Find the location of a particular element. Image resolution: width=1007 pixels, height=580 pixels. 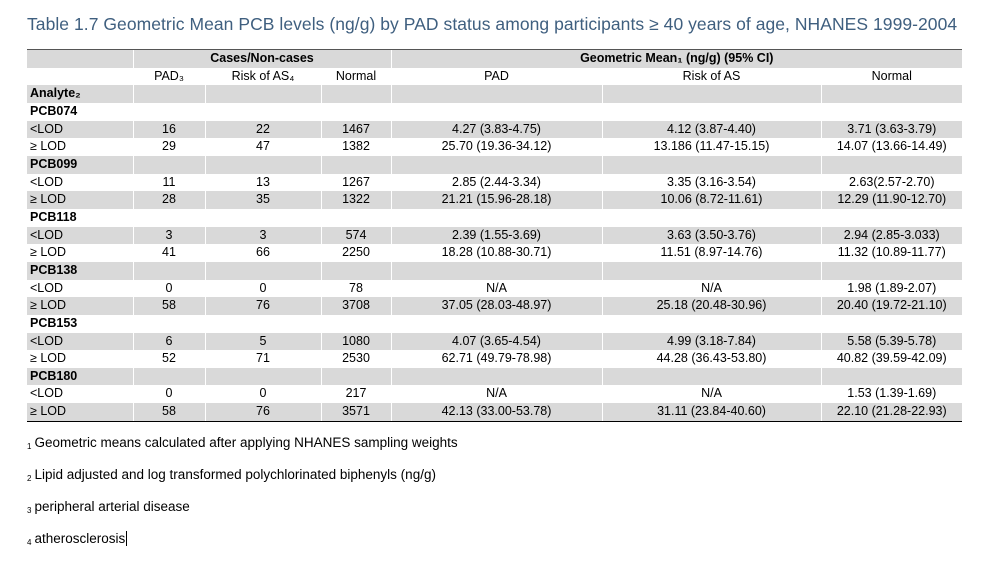

table-cell: 2.63(2.57-2.70) is located at coordinates (891, 182).